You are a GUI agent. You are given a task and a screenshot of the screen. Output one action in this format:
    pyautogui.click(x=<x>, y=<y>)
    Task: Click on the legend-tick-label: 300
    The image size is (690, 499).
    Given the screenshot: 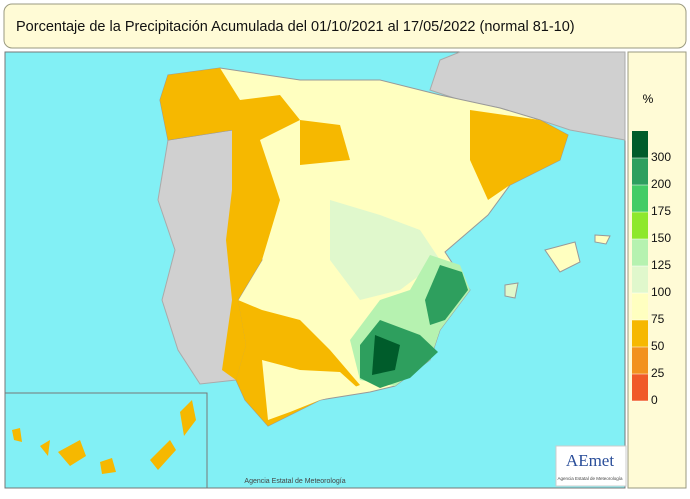 What is the action you would take?
    pyautogui.click(x=661, y=157)
    